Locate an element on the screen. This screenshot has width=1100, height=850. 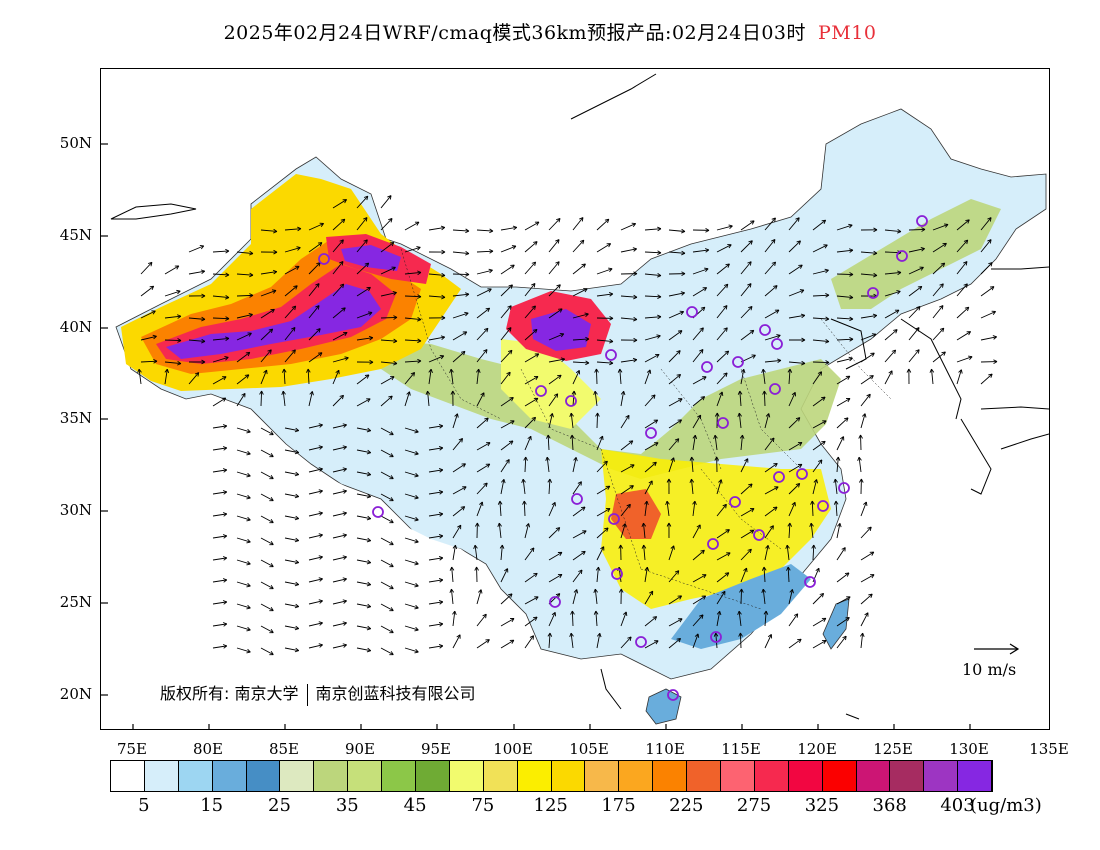
lon-label: 130E is located at coordinates (969, 749).